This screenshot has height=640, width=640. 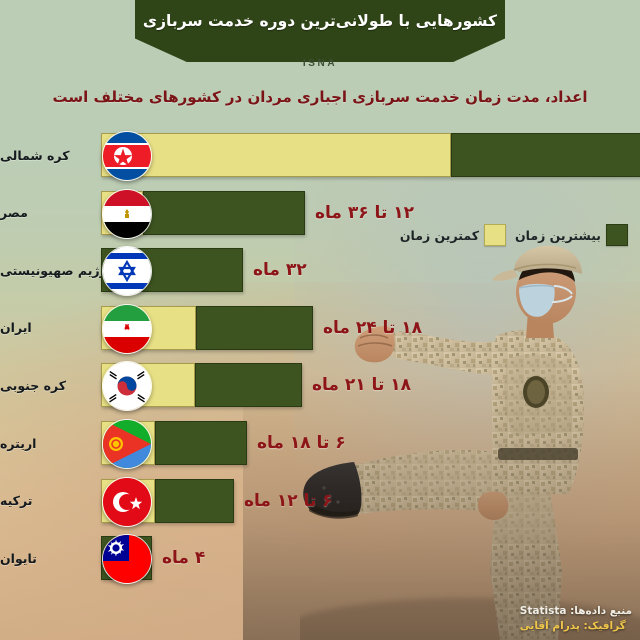 I want to click on credit-graphic: گرافیک: پدرام آقایی, so click(x=572, y=626).